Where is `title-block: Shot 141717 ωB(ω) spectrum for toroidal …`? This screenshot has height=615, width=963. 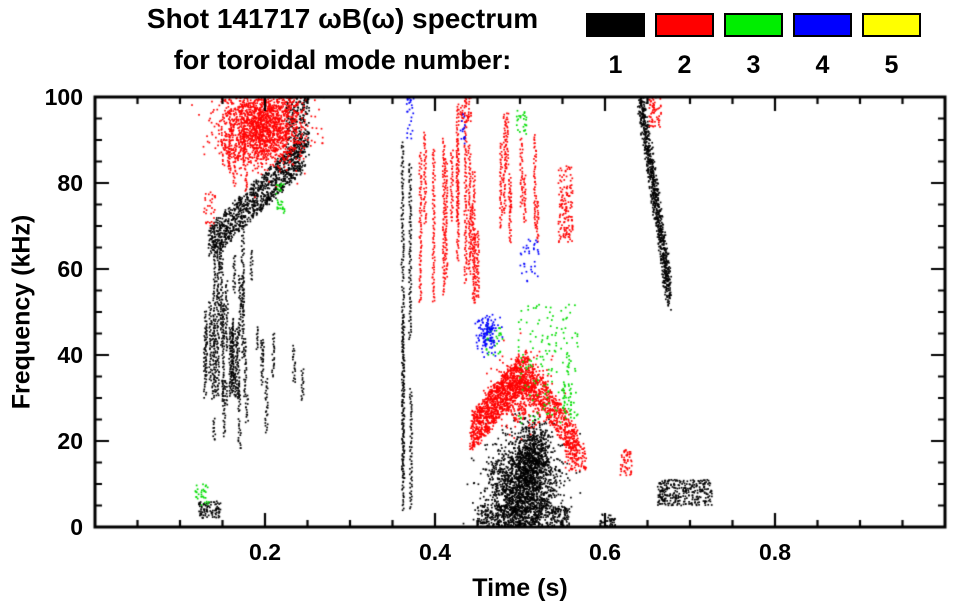 title-block: Shot 141717 ωB(ω) spectrum for toroidal … is located at coordinates (342, 39).